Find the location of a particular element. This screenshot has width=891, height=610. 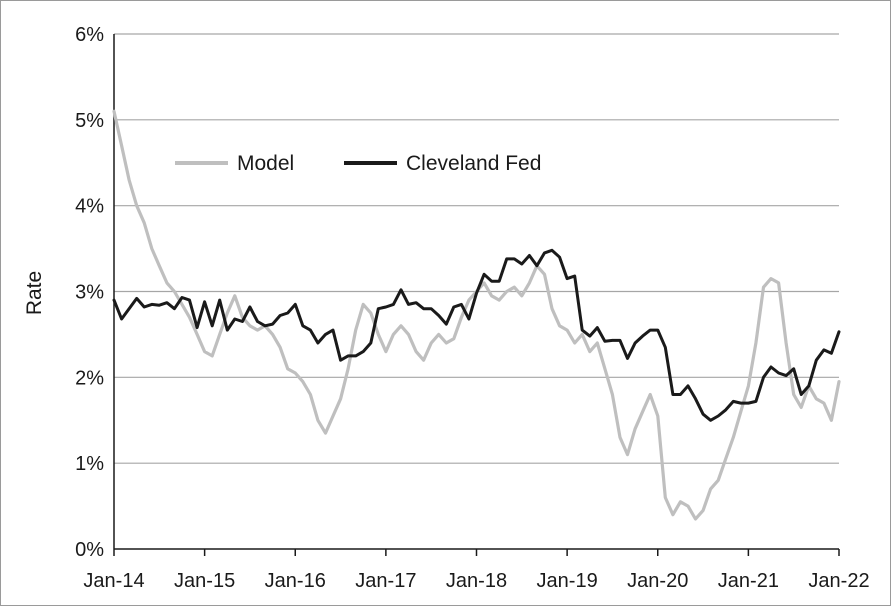

x-tick-label: Jan-22 is located at coordinates (838, 581).